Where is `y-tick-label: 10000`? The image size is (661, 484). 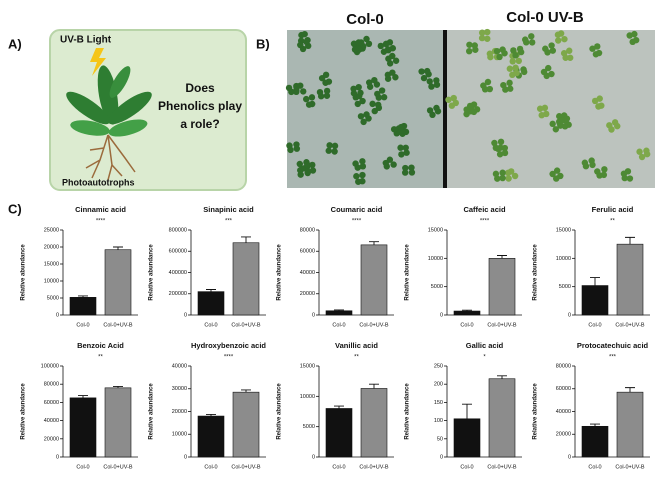 y-tick-label: 10000 is located at coordinates (307, 397).